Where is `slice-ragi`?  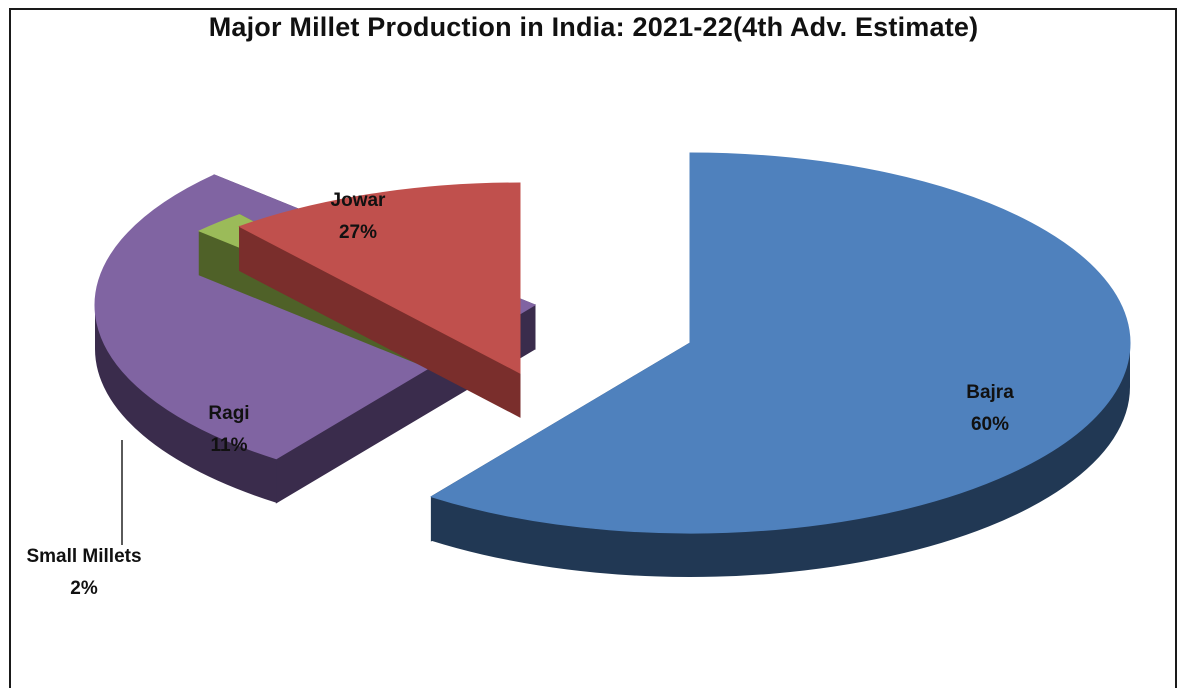
slice-ragi is located at coordinates (379, 300).